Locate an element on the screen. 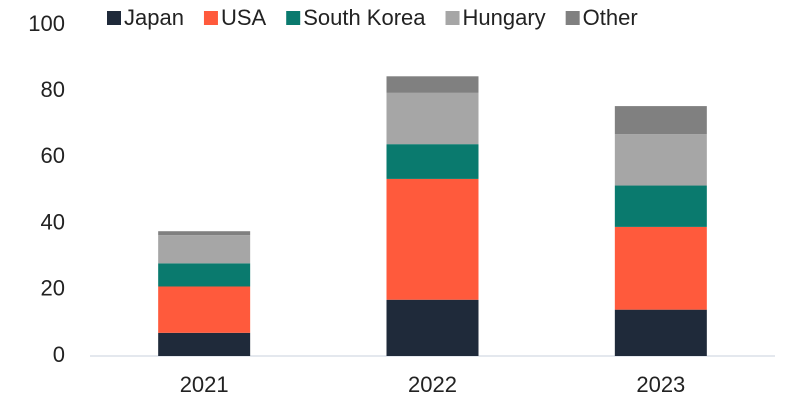 This screenshot has height=402, width=788. y-tick-label: 0 is located at coordinates (59, 354).